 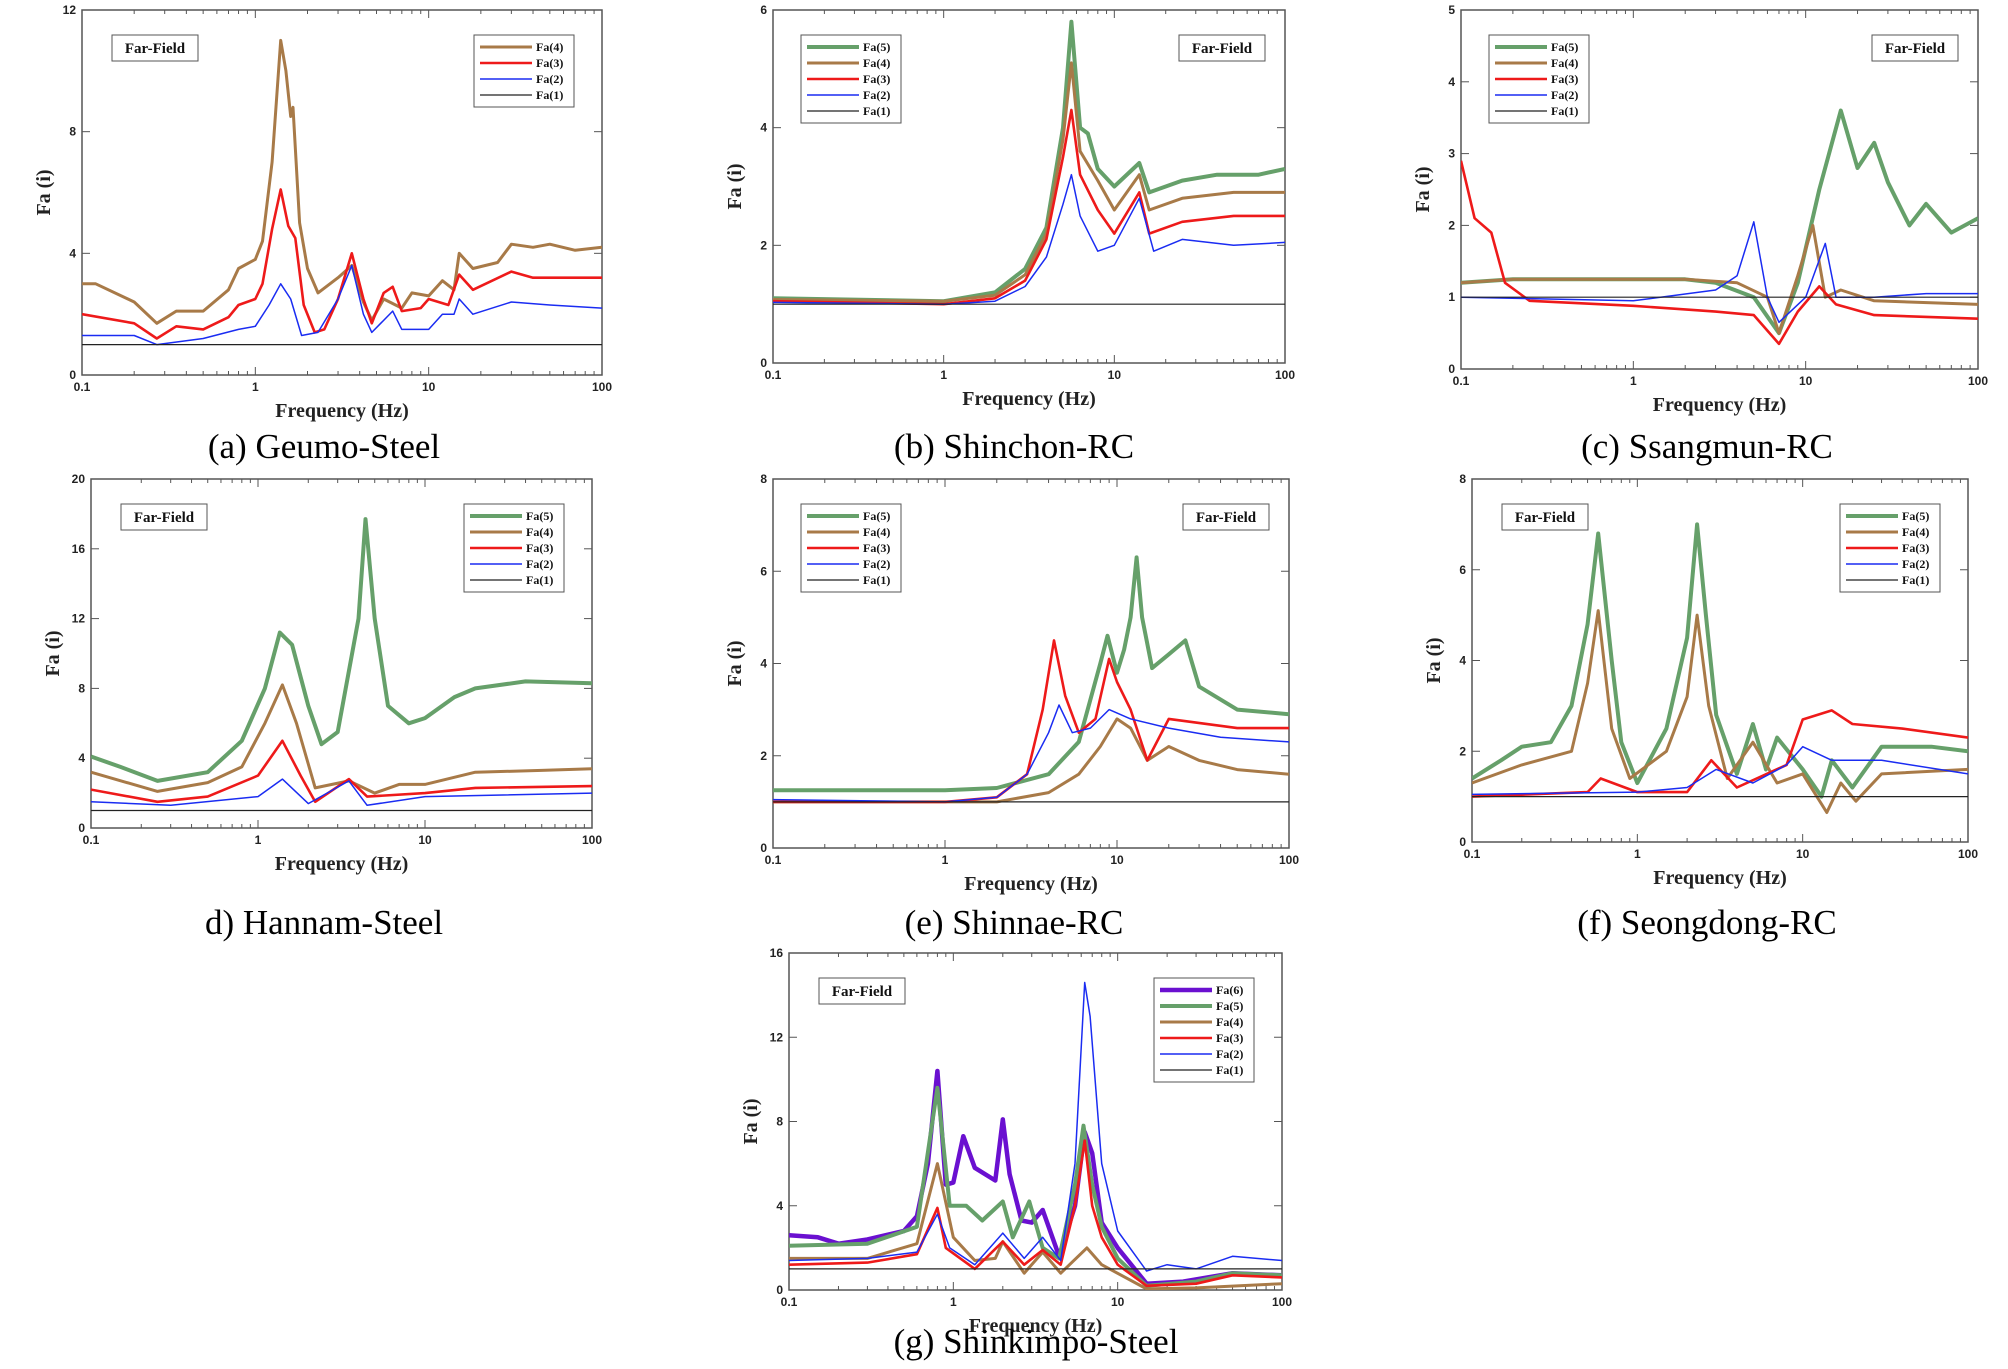 What do you see at coordinates (1707, 922) in the screenshot?
I see `chart-caption: (f) Seongdong-RC` at bounding box center [1707, 922].